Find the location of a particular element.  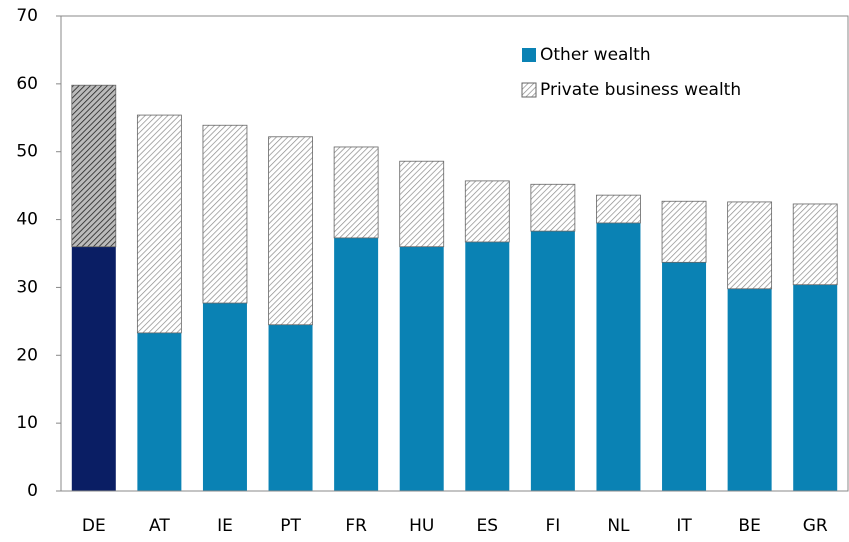

x-tick-label: GR is located at coordinates (815, 526).